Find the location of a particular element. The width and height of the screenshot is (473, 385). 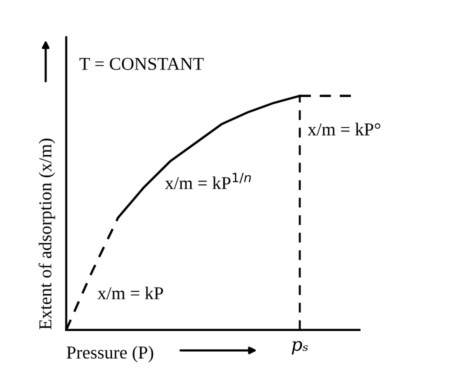

x-axis-title: Pressure (P) is located at coordinates (110, 354).